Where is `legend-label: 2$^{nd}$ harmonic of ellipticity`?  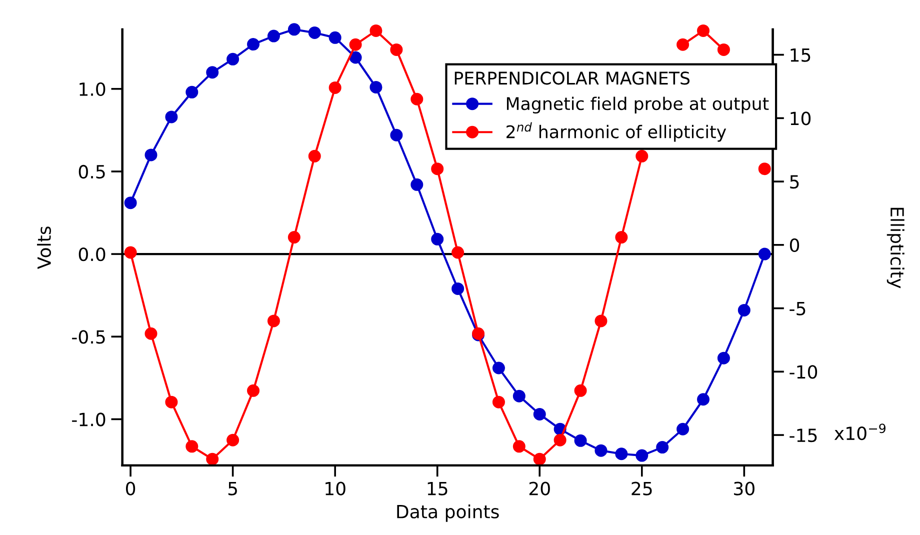 legend-label: 2$^{nd}$ harmonic of ellipticity is located at coordinates (616, 132).